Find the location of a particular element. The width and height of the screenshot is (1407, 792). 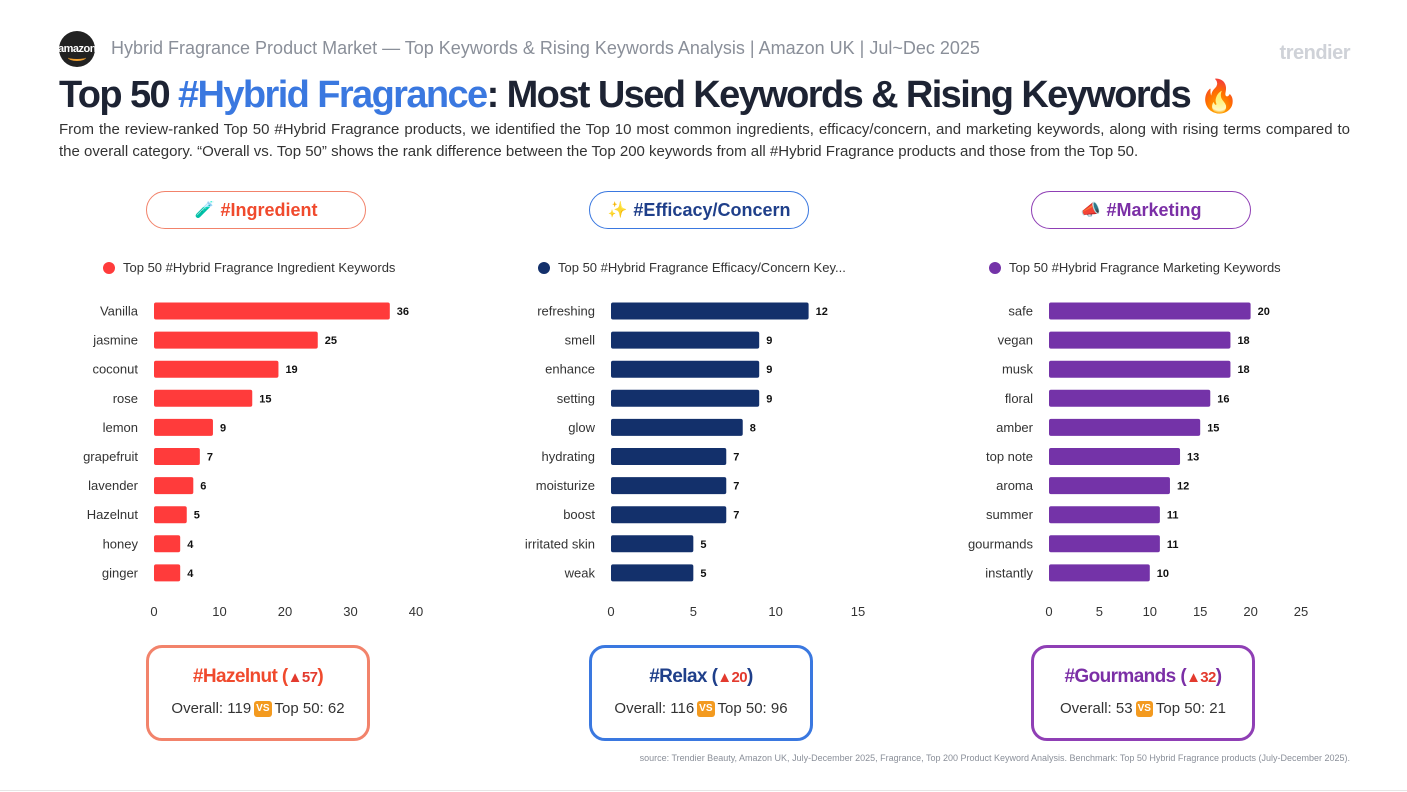

smile-icon is located at coordinates (77, 57).